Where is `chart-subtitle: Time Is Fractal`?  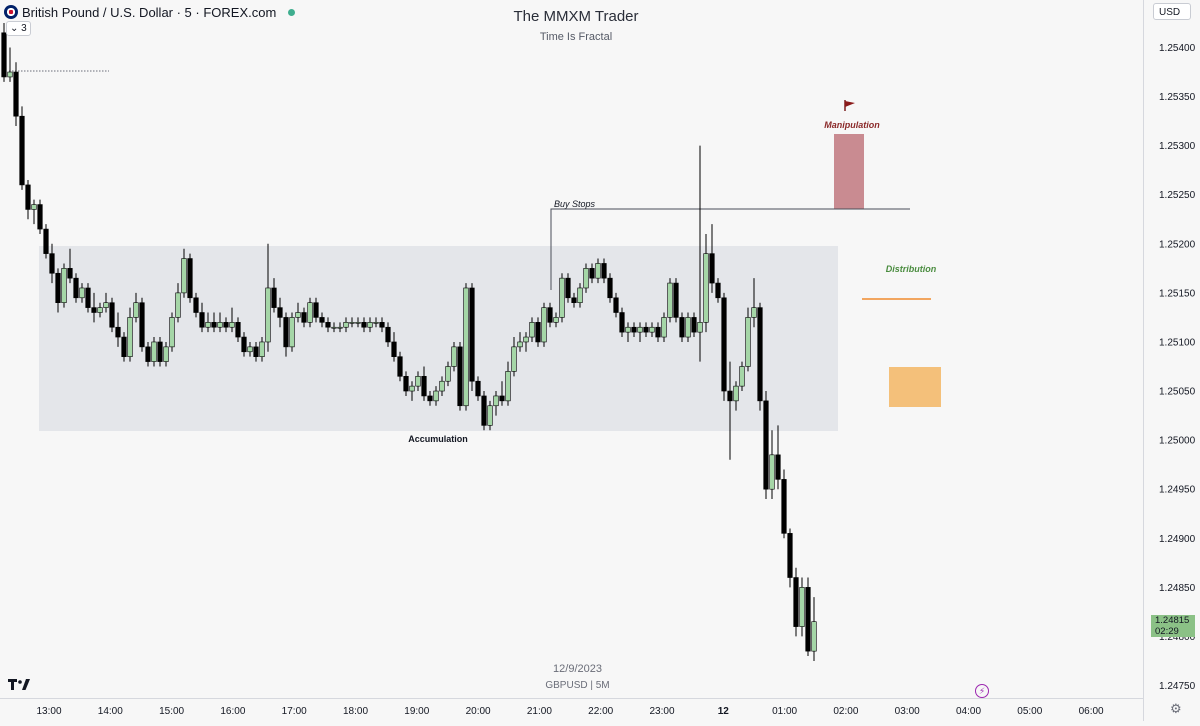 chart-subtitle: Time Is Fractal is located at coordinates (576, 37).